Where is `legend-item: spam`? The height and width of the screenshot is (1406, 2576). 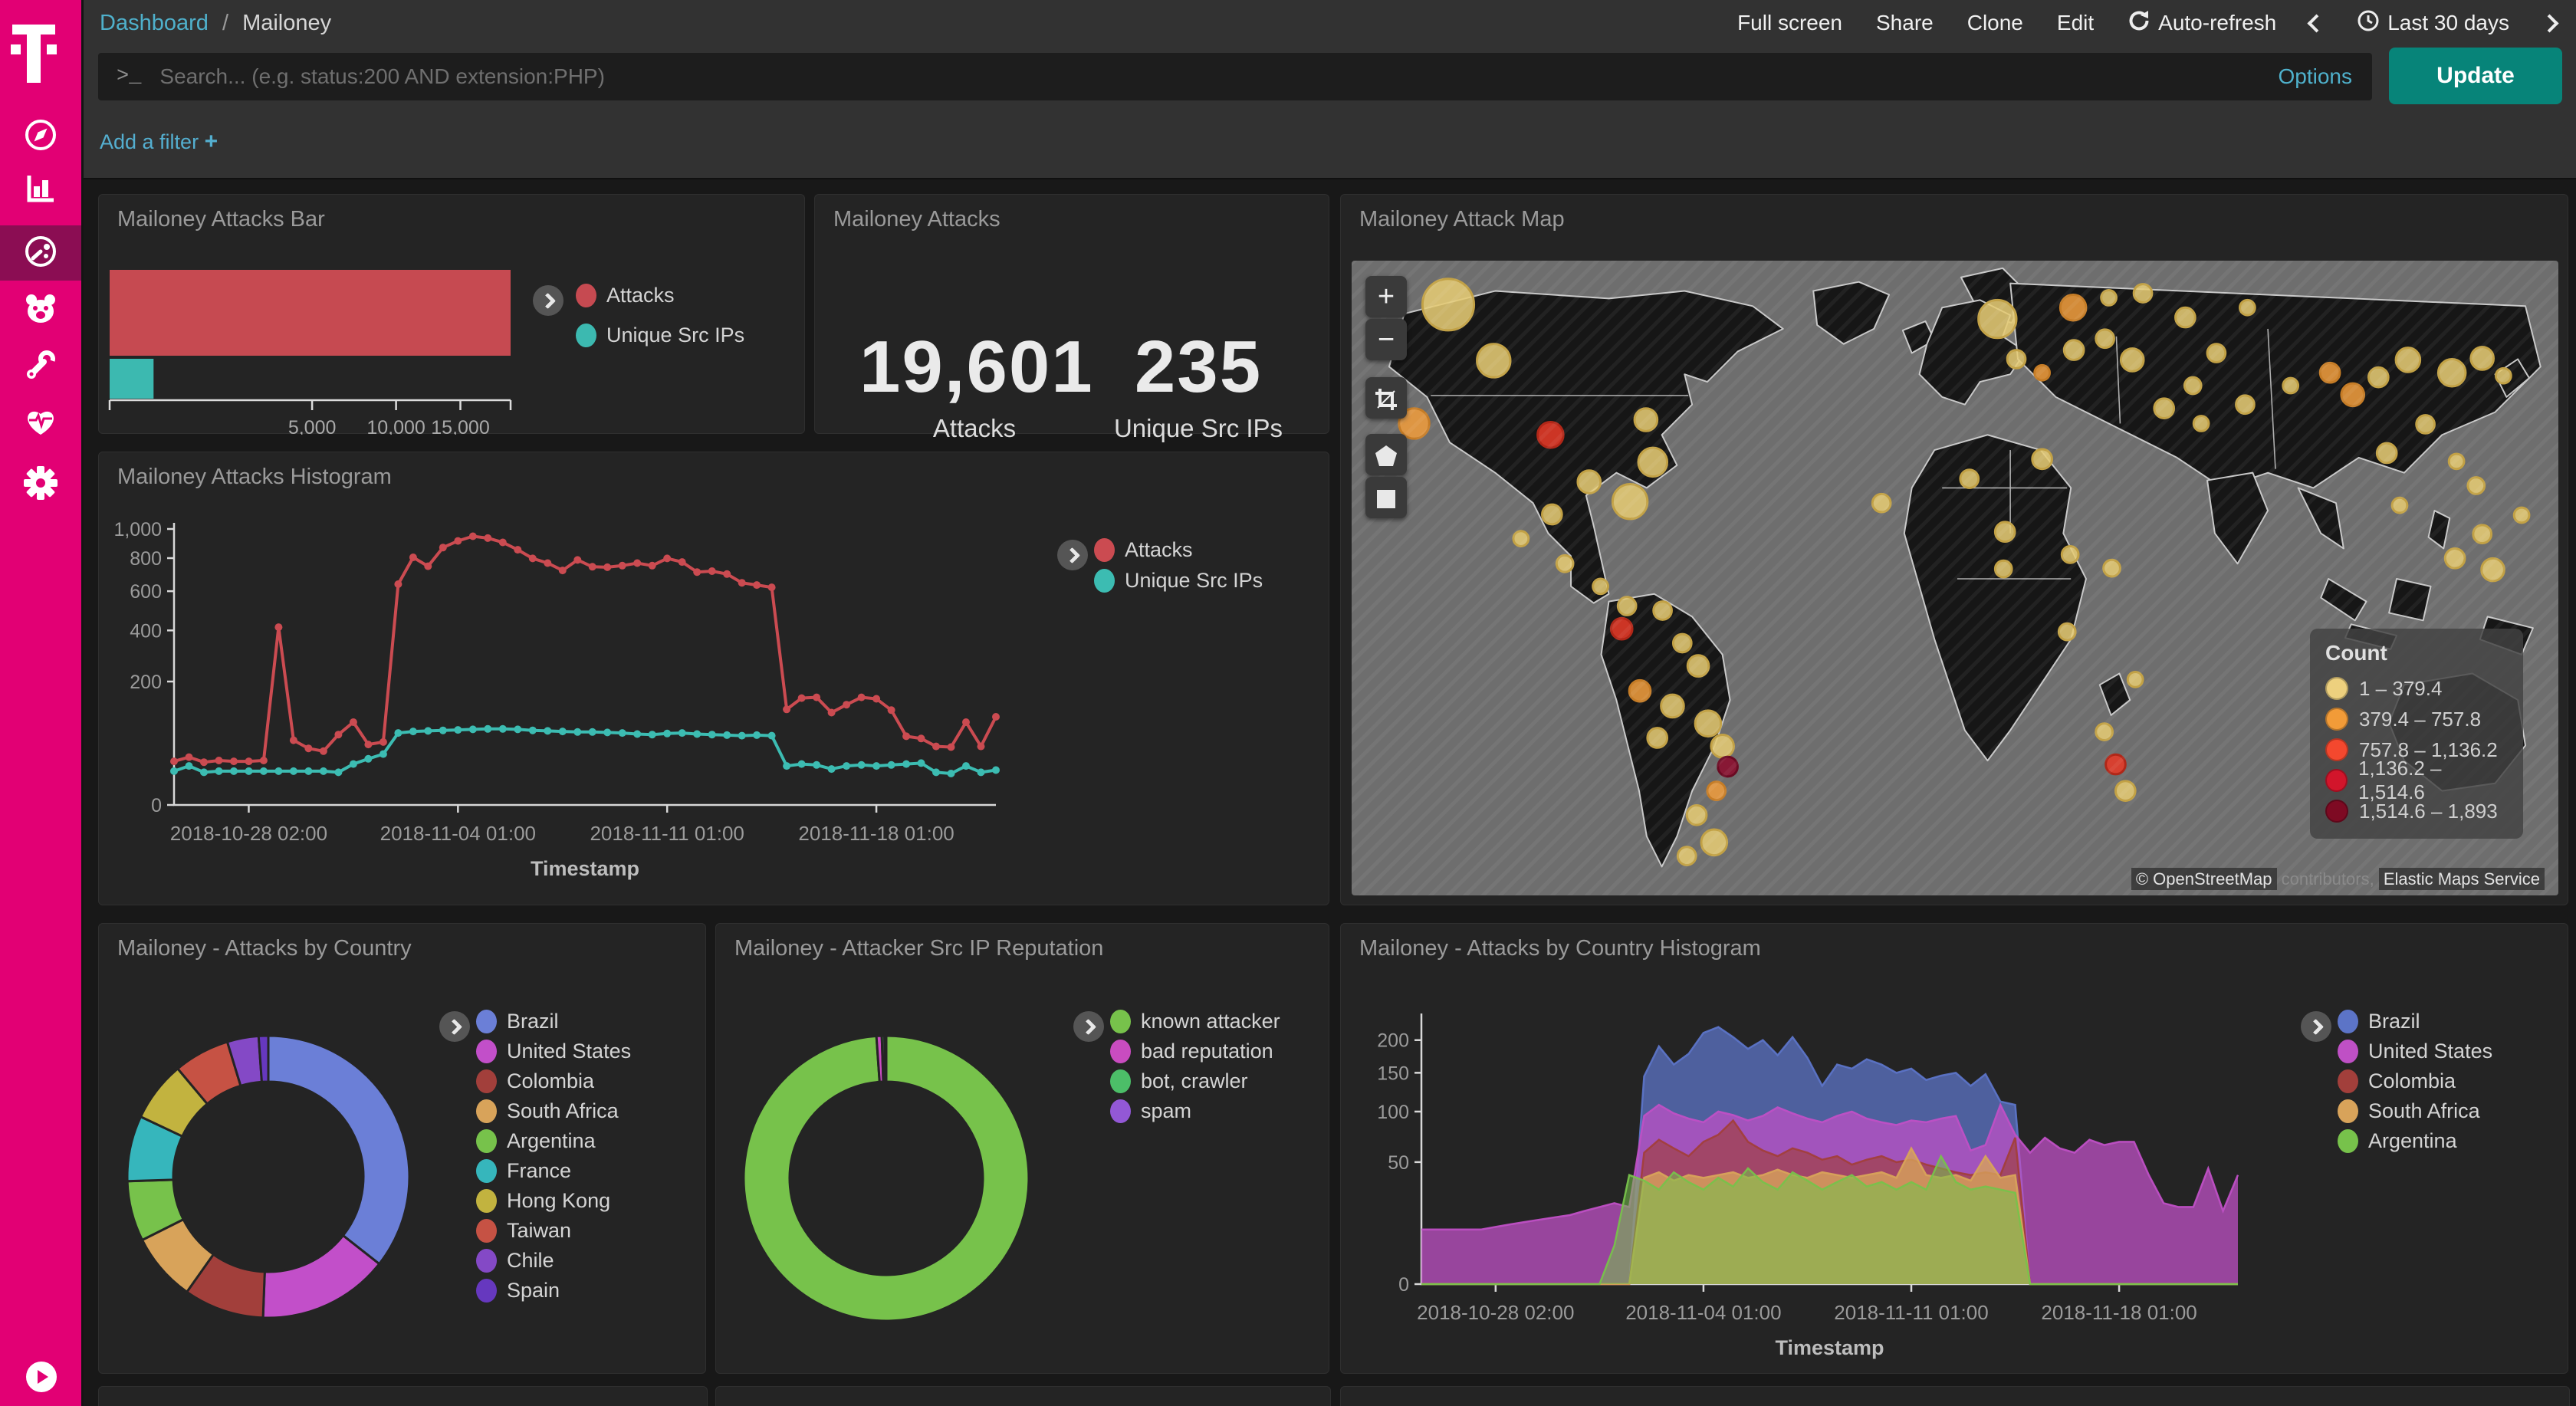 legend-item: spam is located at coordinates (1195, 1110).